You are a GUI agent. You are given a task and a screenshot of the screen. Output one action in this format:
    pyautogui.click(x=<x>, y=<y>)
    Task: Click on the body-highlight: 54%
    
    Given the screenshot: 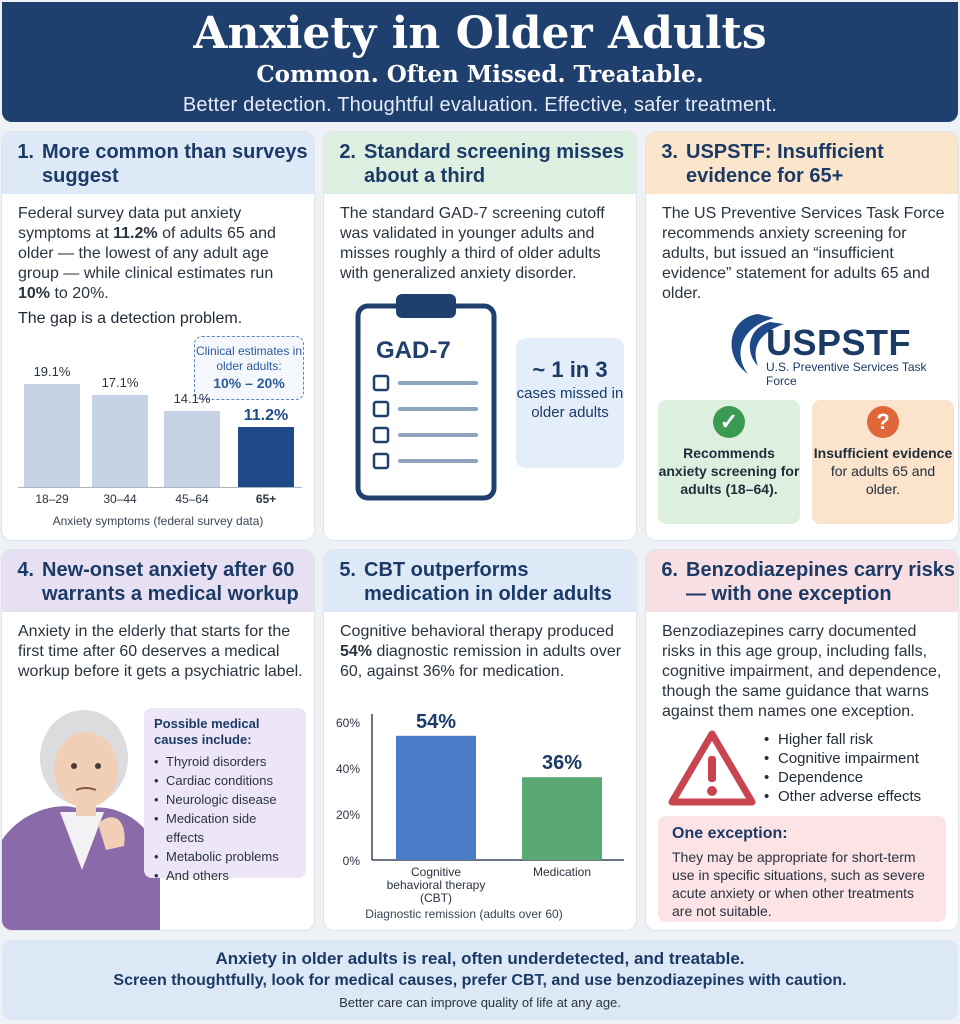 What is the action you would take?
    pyautogui.click(x=356, y=651)
    